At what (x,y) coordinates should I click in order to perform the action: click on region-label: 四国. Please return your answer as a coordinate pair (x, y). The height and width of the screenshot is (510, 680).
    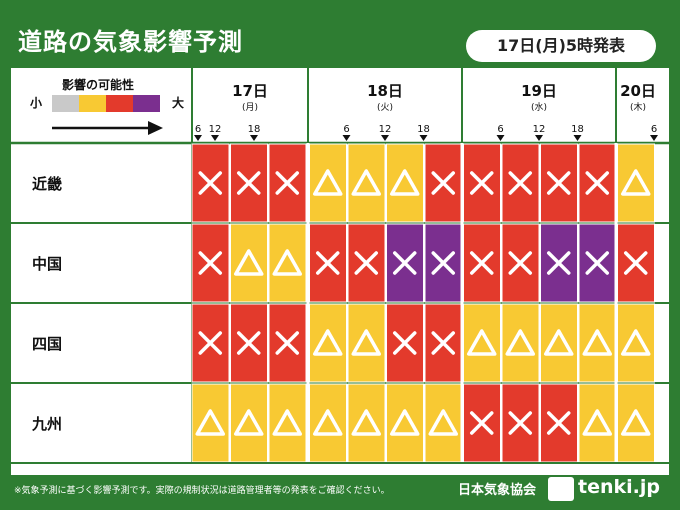
    Looking at the image, I should click on (47, 344).